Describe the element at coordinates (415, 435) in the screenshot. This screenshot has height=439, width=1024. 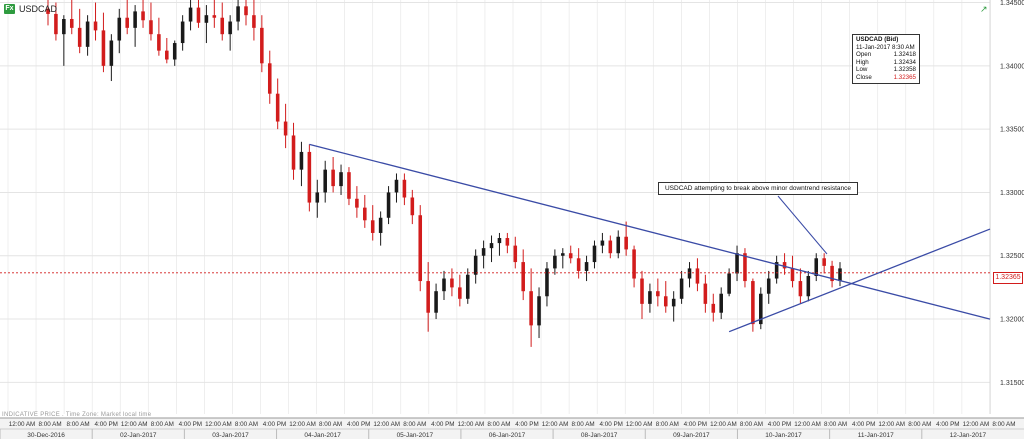
I see `x-date-label: 05-Jan-2017` at that location.